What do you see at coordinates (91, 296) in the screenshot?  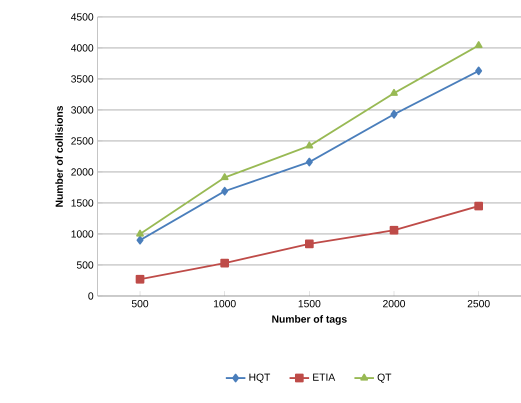 I see `y-tick-label: 0` at bounding box center [91, 296].